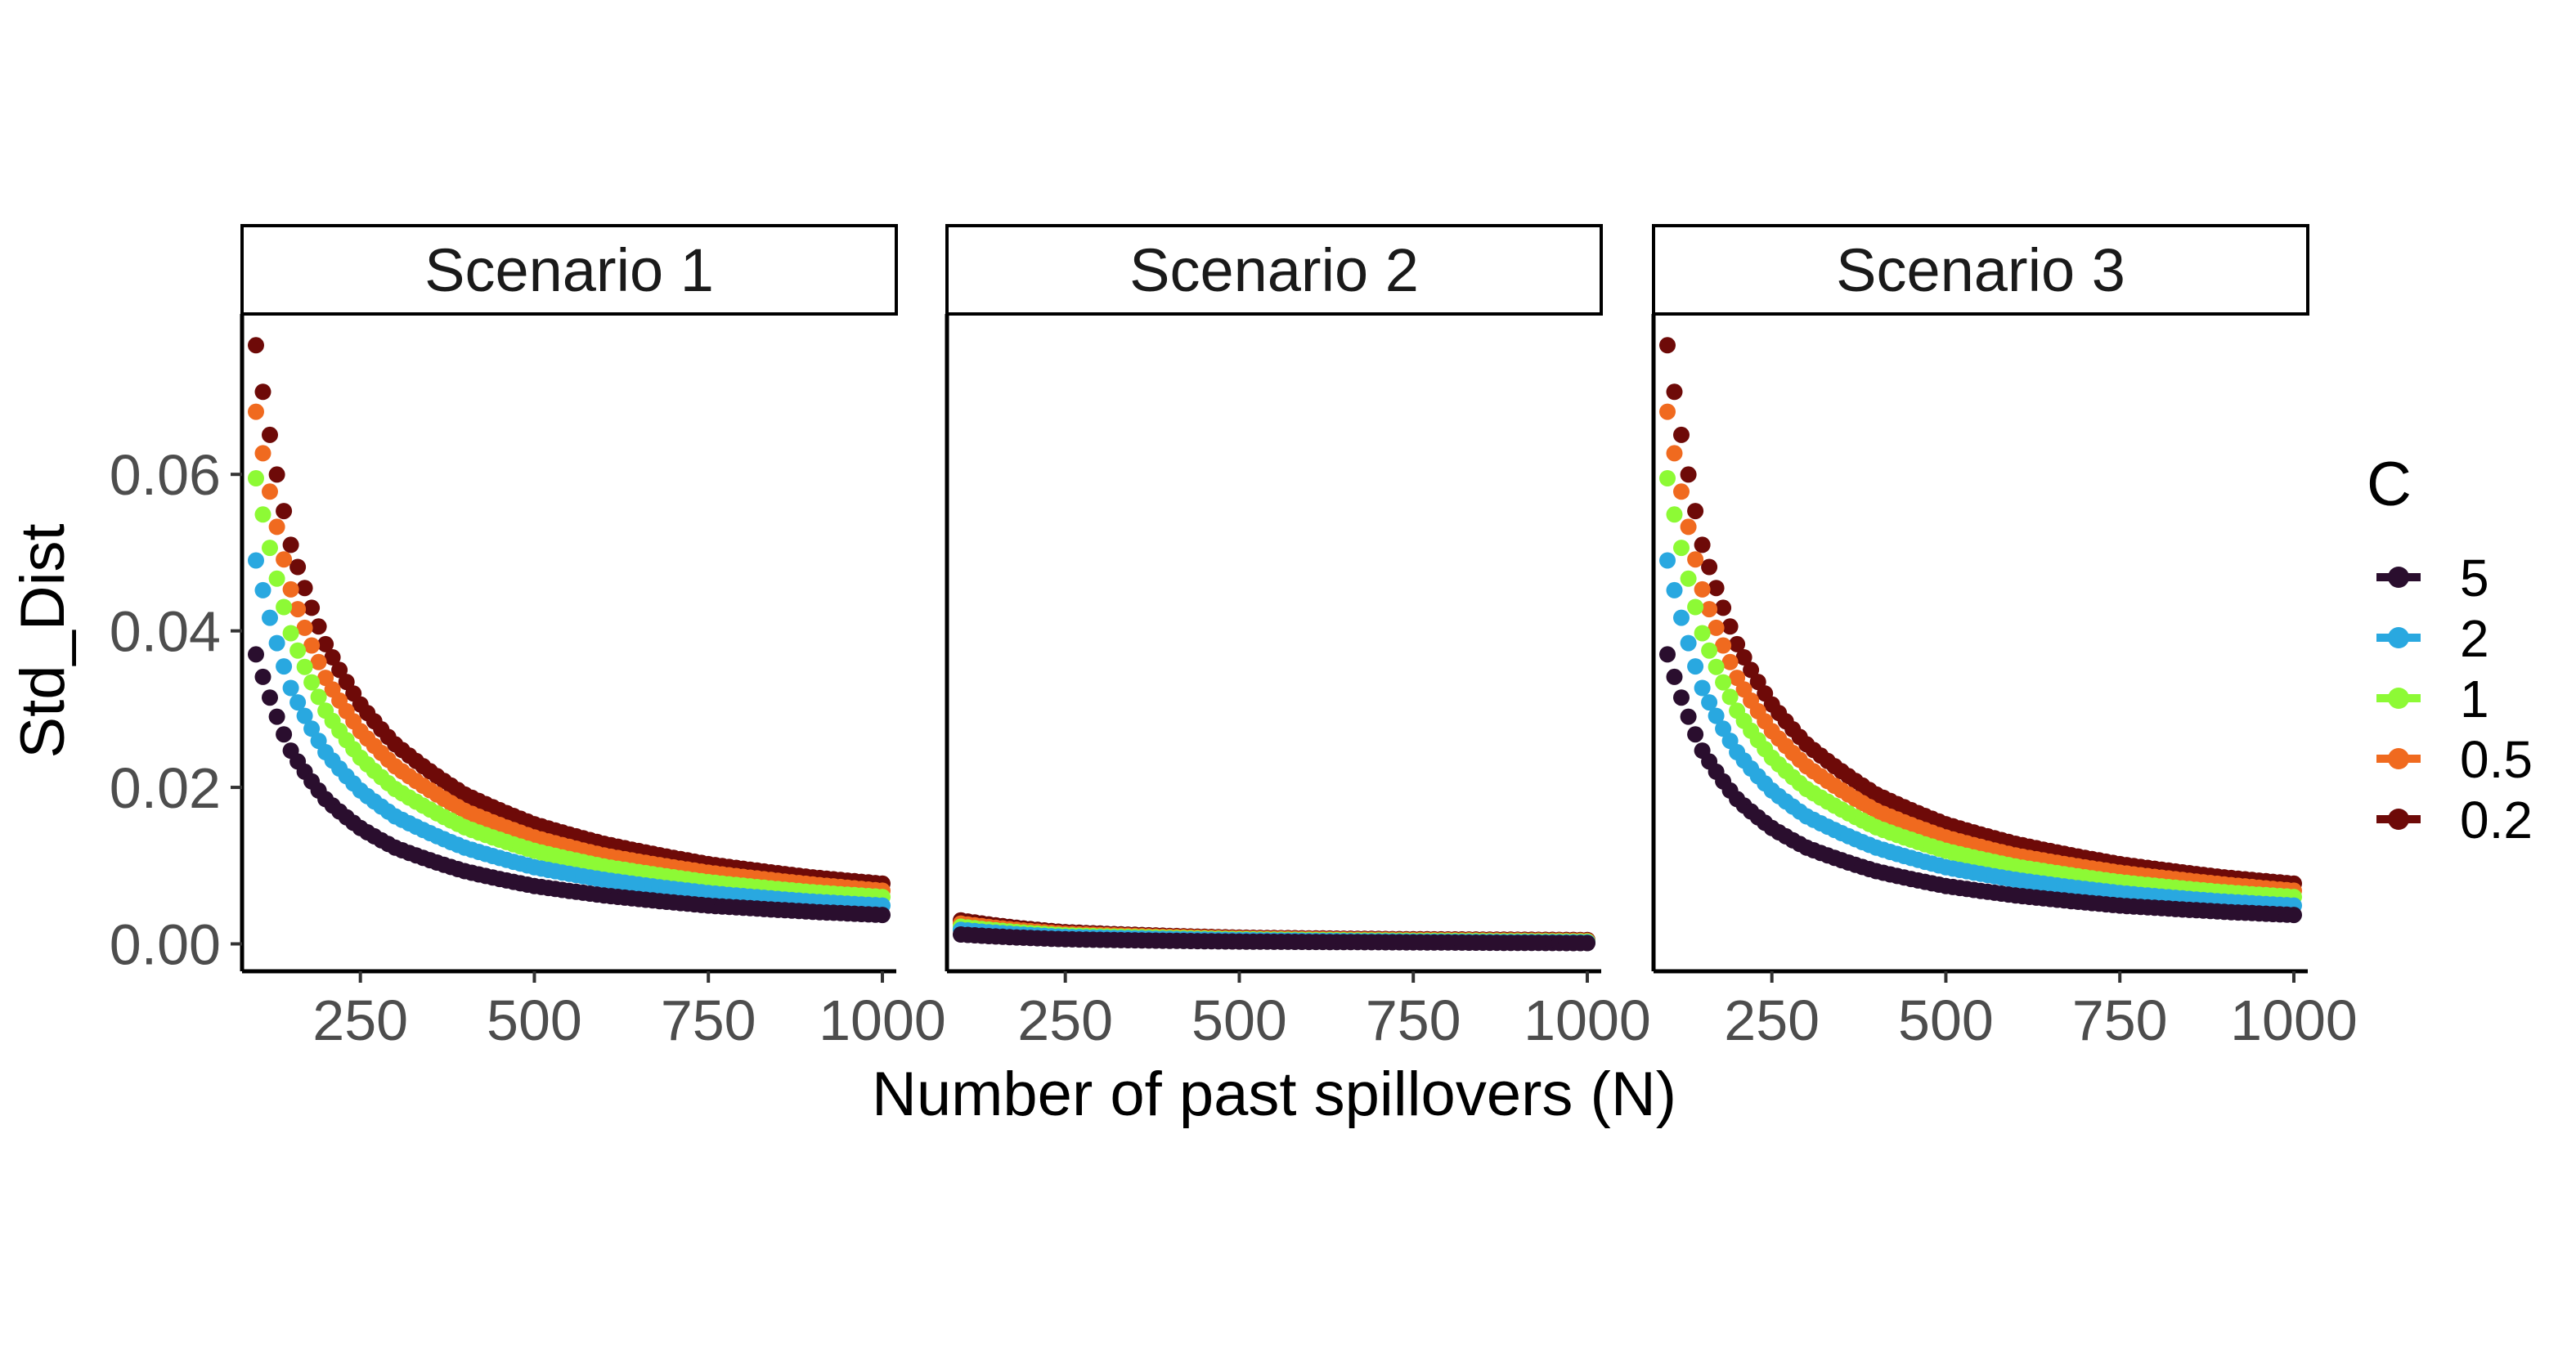  Describe the element at coordinates (569, 270) in the screenshot. I see `facet-strip` at that location.